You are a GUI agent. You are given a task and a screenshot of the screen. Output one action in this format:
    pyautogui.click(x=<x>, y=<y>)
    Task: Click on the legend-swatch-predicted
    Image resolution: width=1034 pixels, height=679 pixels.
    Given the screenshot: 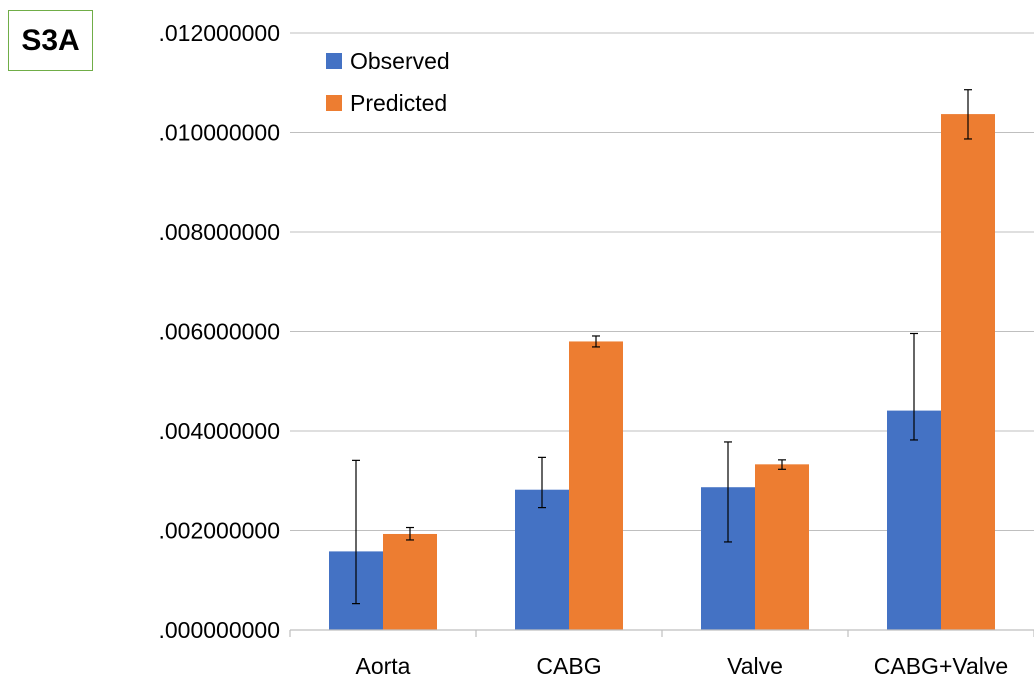 What is the action you would take?
    pyautogui.click(x=334, y=103)
    